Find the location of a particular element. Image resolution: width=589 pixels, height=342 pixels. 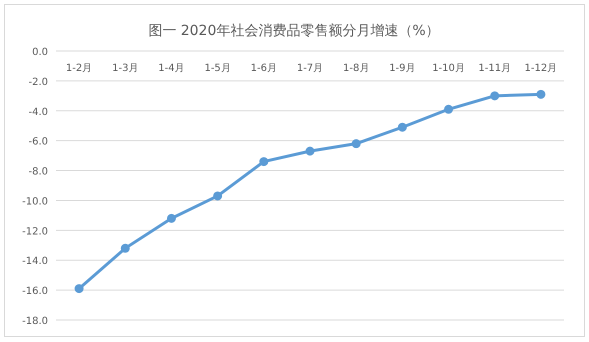

x-tick-label: 1-3月 is located at coordinates (125, 68).